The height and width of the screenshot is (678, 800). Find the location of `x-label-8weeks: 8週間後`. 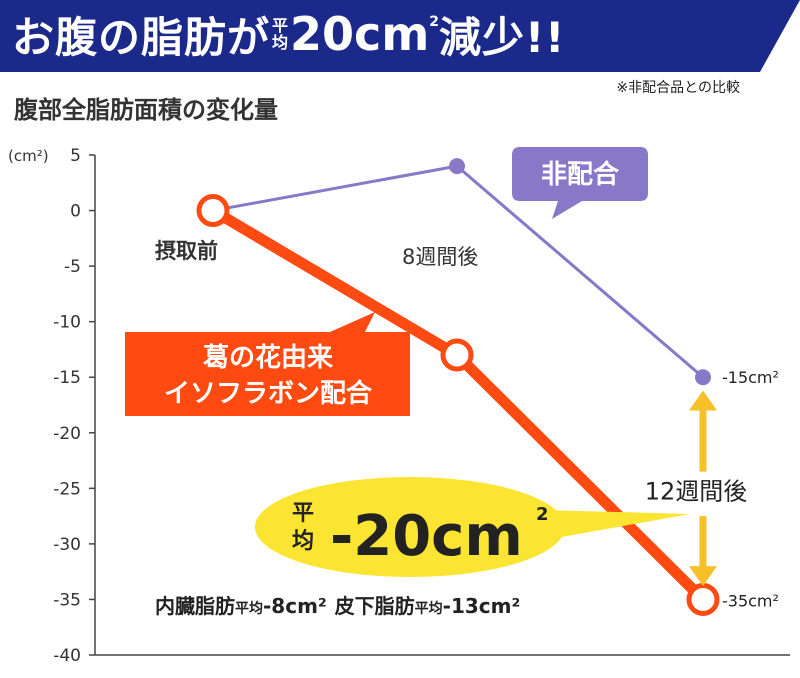

x-label-8weeks: 8週間後 is located at coordinates (440, 257).